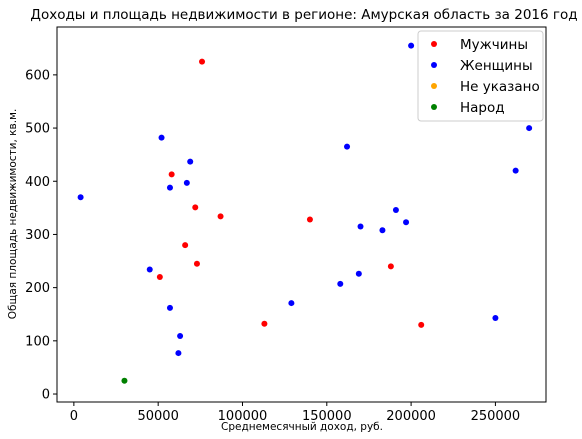 This screenshot has width=582, height=439. I want to click on legend: Мужчины Женщины Не указано Народ, so click(480, 76).